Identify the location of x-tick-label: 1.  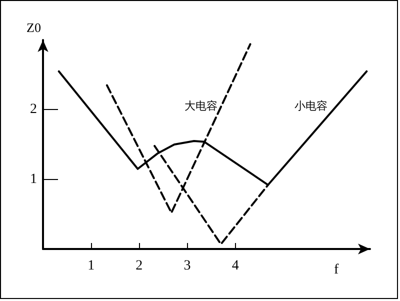
(91, 266).